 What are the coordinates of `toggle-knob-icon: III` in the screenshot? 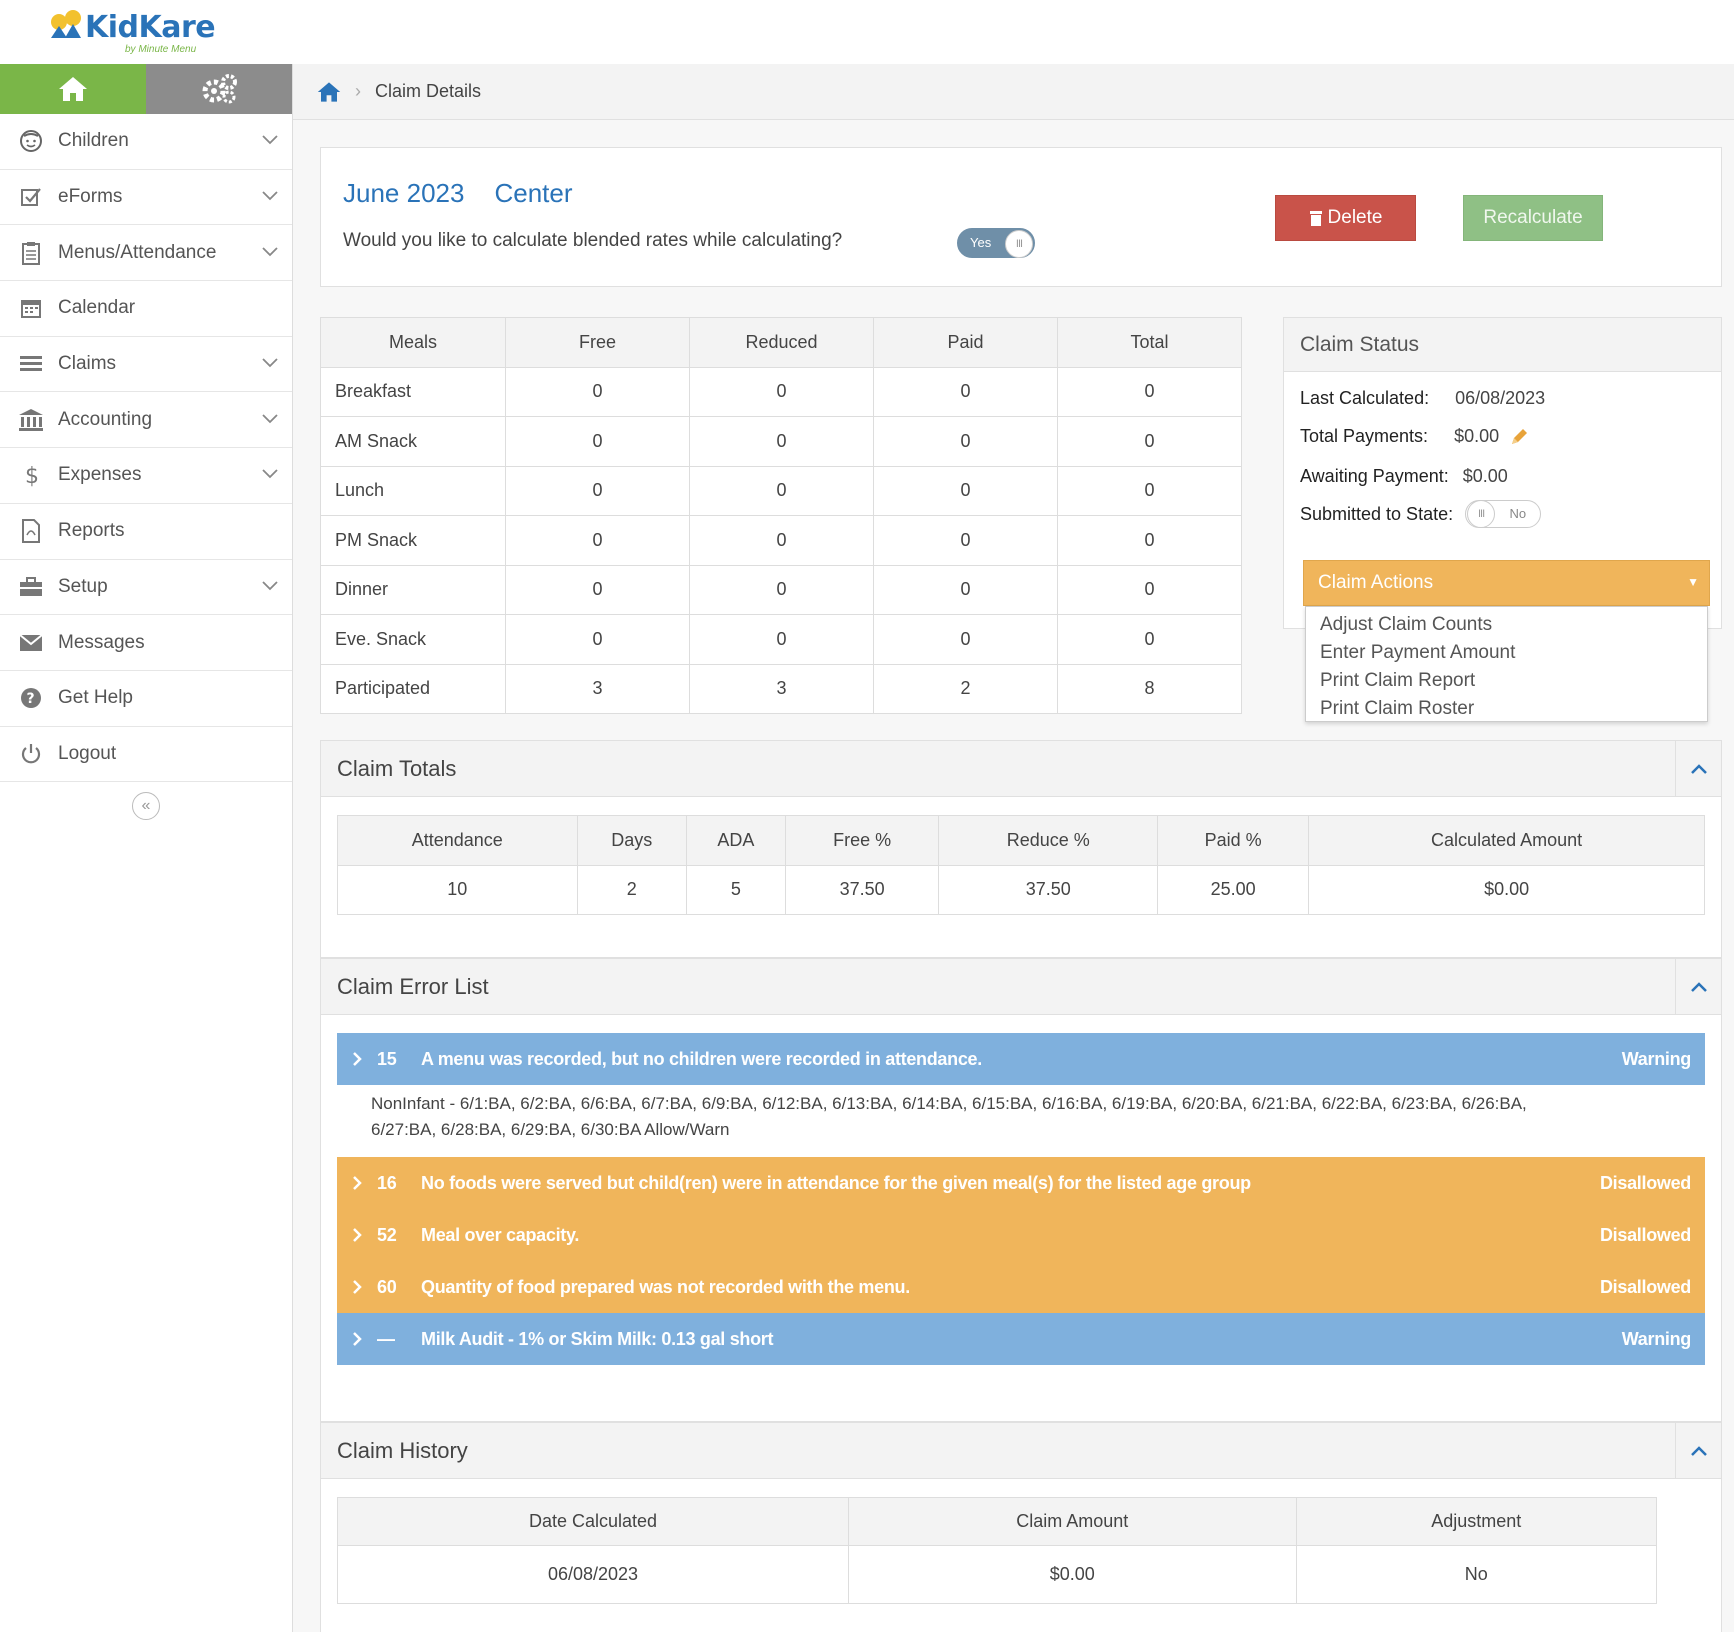 It's located at (1019, 244).